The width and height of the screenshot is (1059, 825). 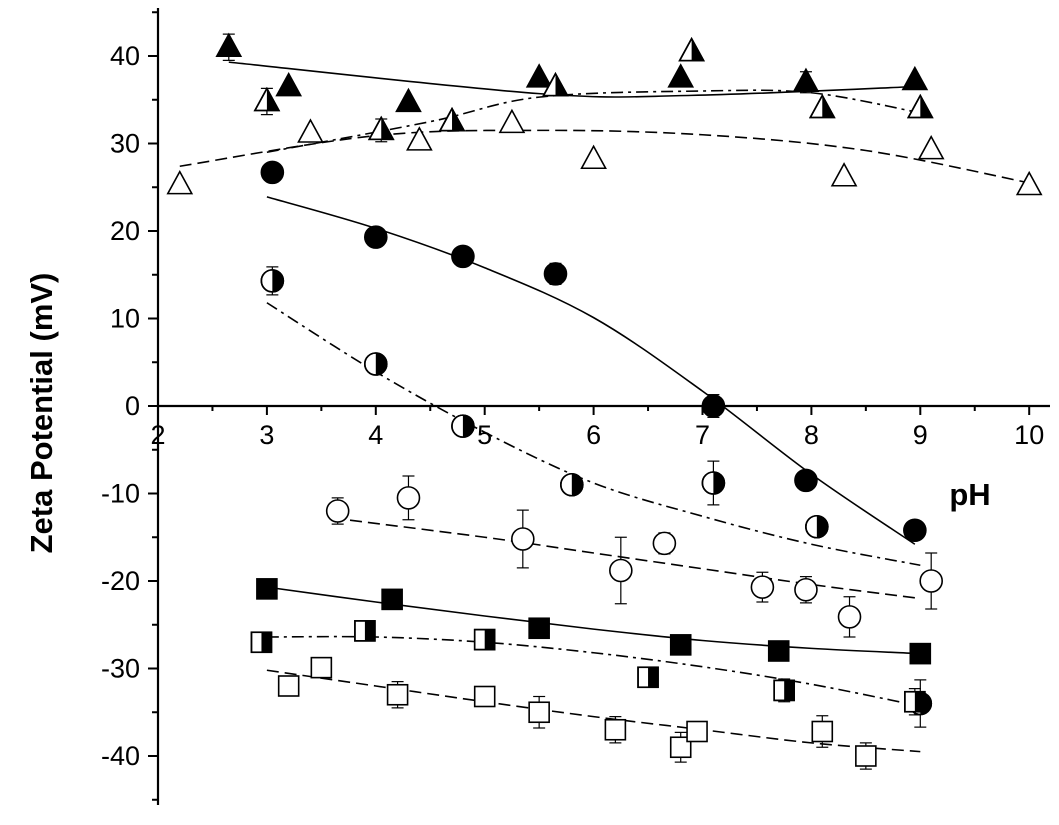 I want to click on y-tick-label: 40, so click(x=125, y=56).